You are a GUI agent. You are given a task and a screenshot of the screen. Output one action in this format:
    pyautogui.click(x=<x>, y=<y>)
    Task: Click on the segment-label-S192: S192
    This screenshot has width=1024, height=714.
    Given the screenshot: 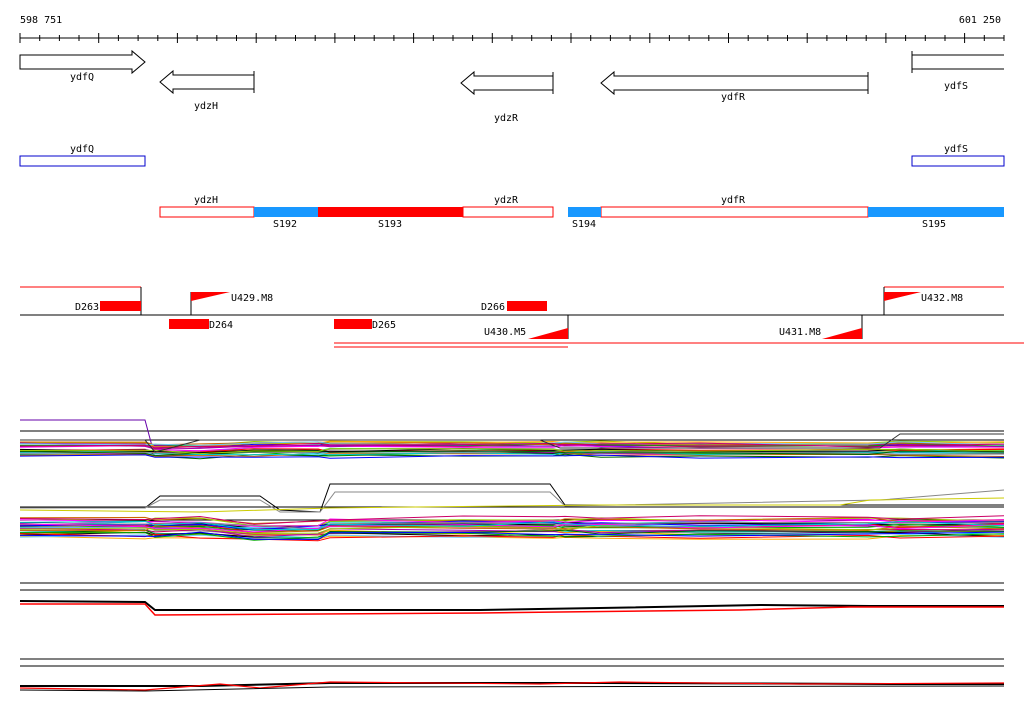 What is the action you would take?
    pyautogui.click(x=285, y=224)
    